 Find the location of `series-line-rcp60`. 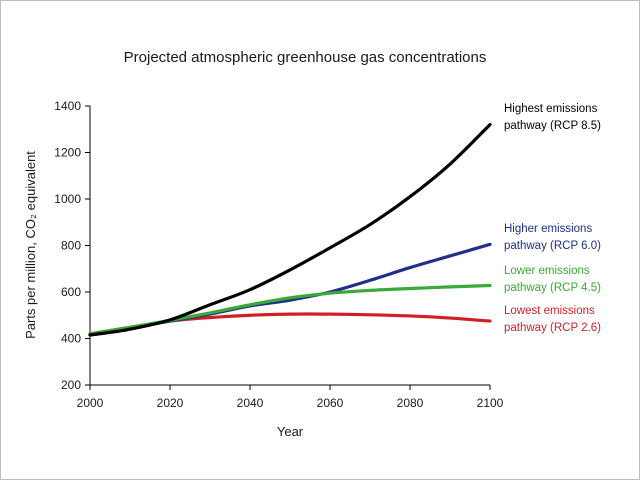

series-line-rcp60 is located at coordinates (290, 289).